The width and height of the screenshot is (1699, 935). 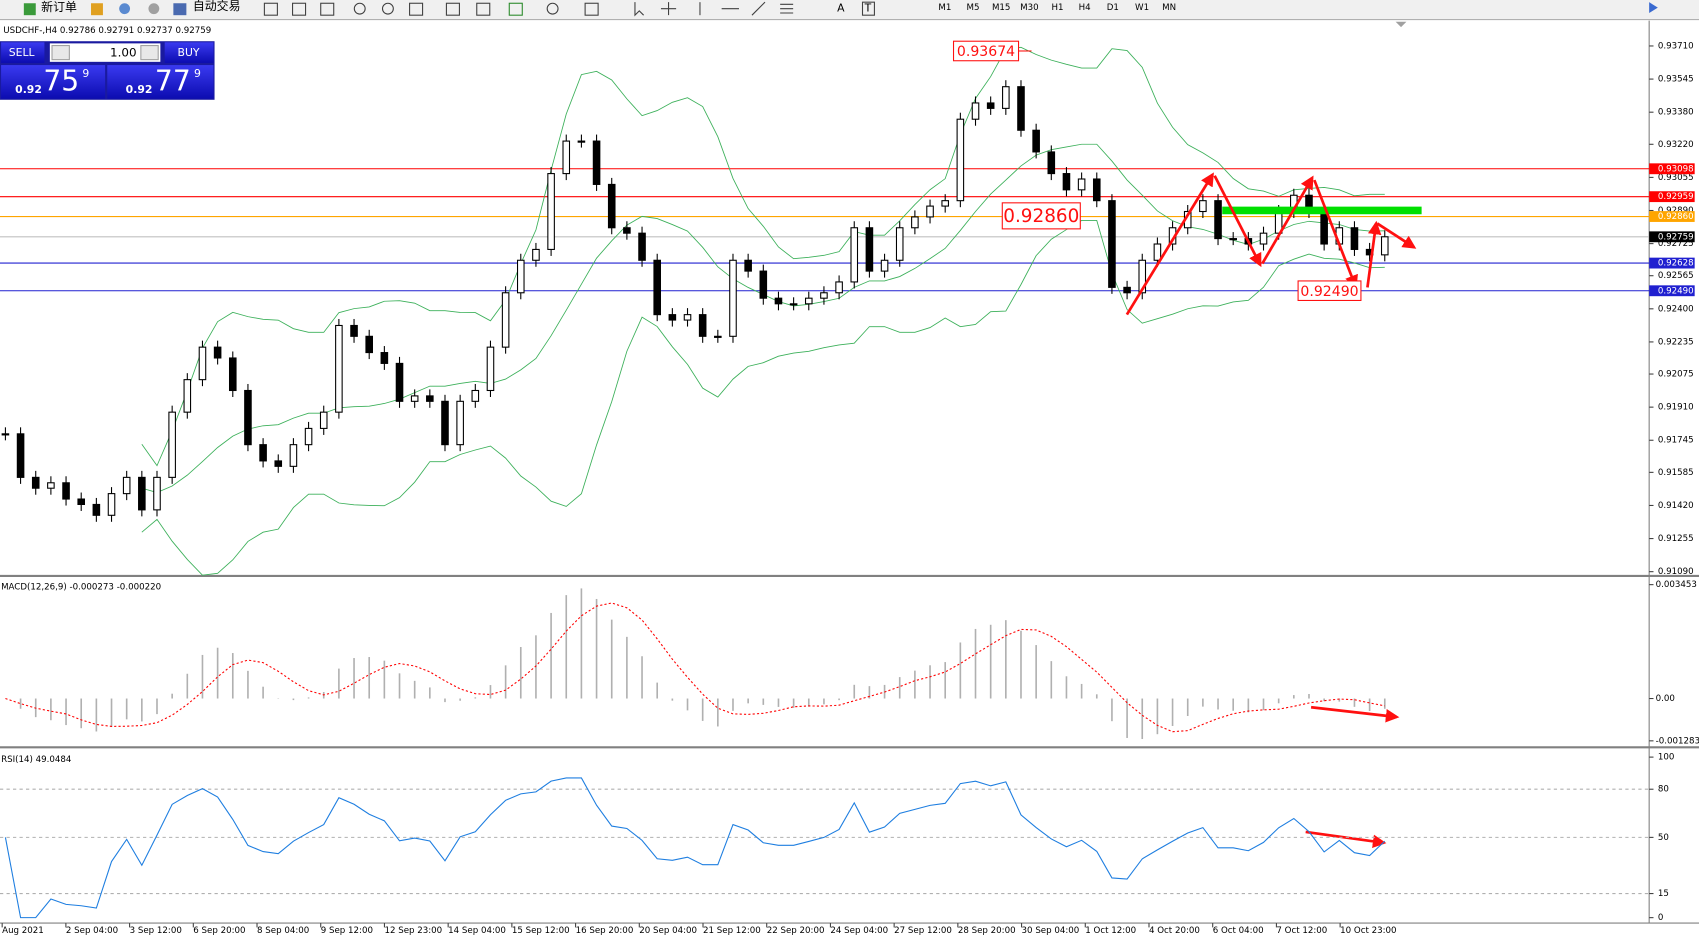 What do you see at coordinates (149, 53) in the screenshot?
I see `lot-up` at bounding box center [149, 53].